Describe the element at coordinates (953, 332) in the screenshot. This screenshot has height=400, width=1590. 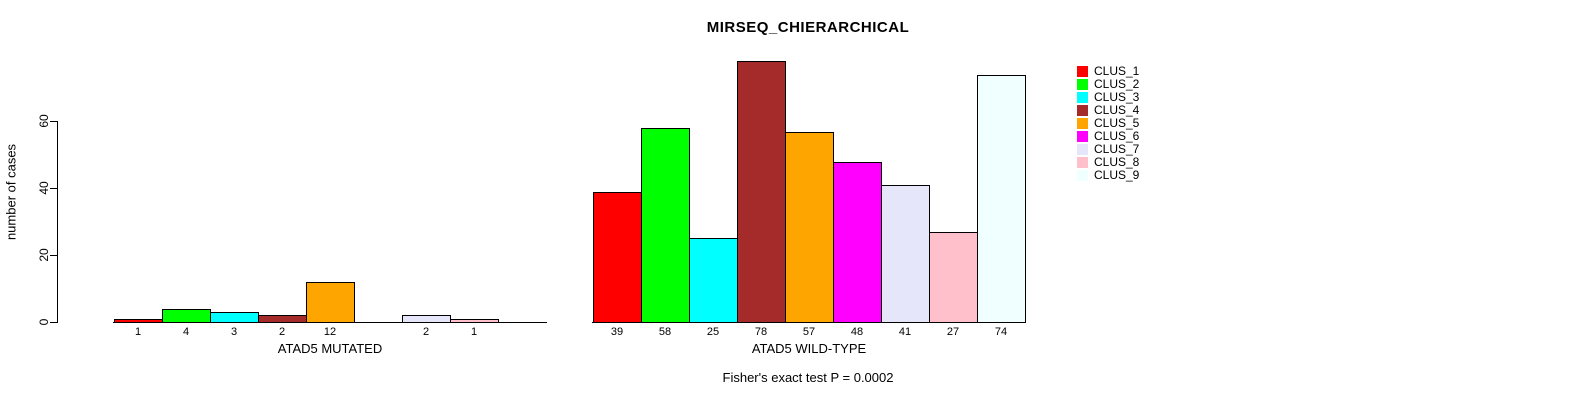
I see `bar-value-label: 27` at that location.